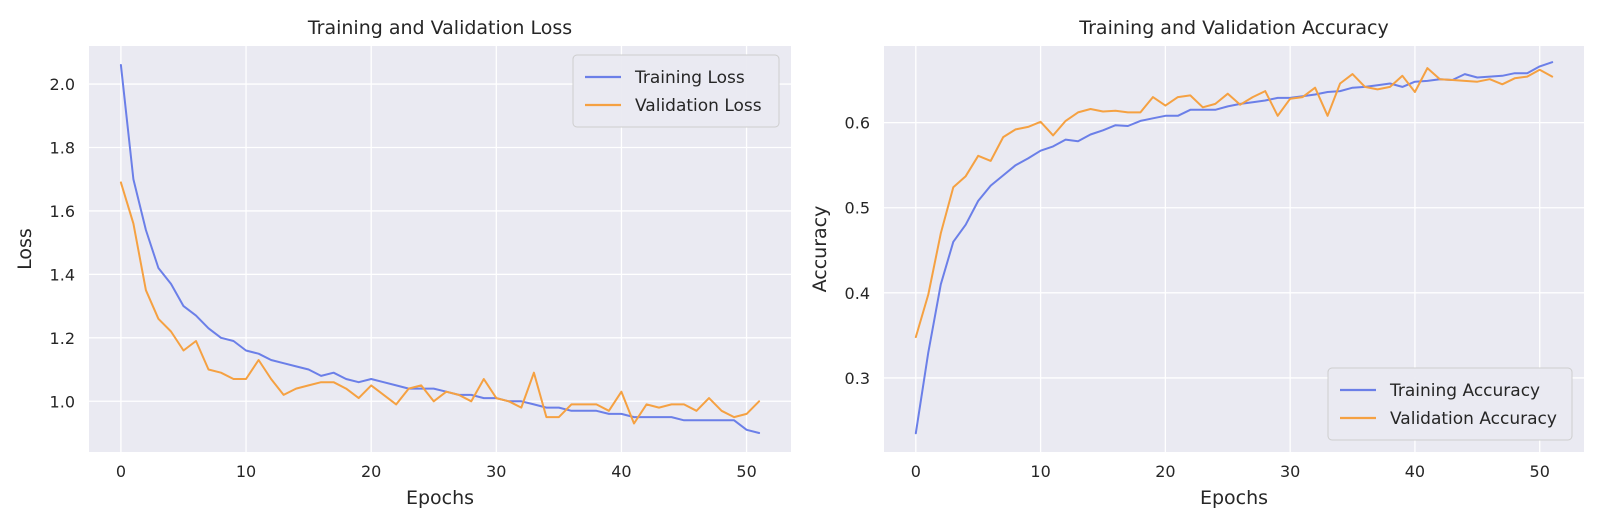  Describe the element at coordinates (439, 28) in the screenshot. I see `chart-title: Training and Validation Loss` at that location.